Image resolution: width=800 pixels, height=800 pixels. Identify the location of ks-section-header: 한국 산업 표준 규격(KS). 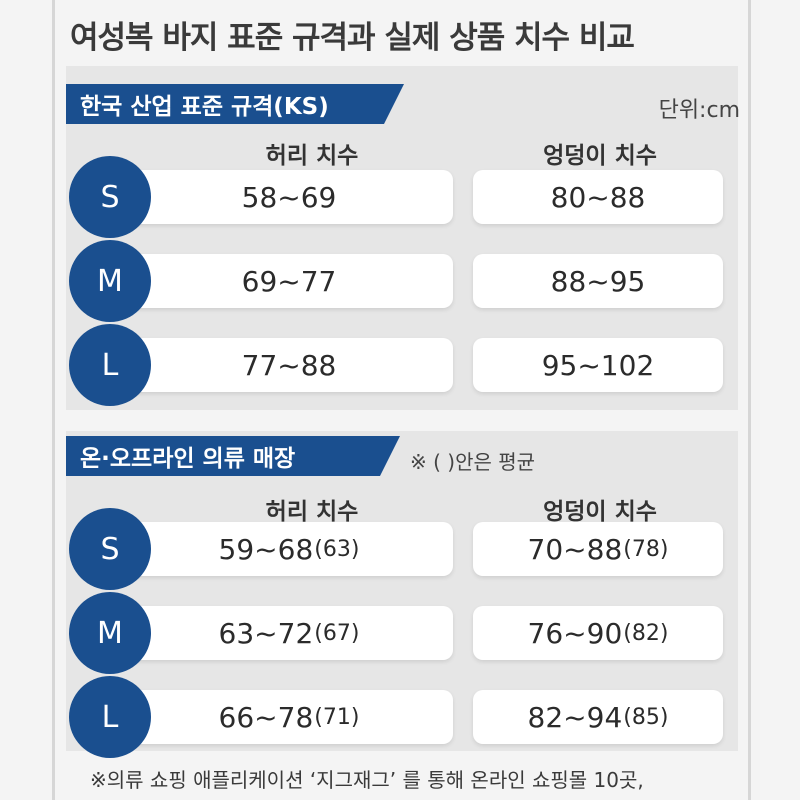
(235, 104).